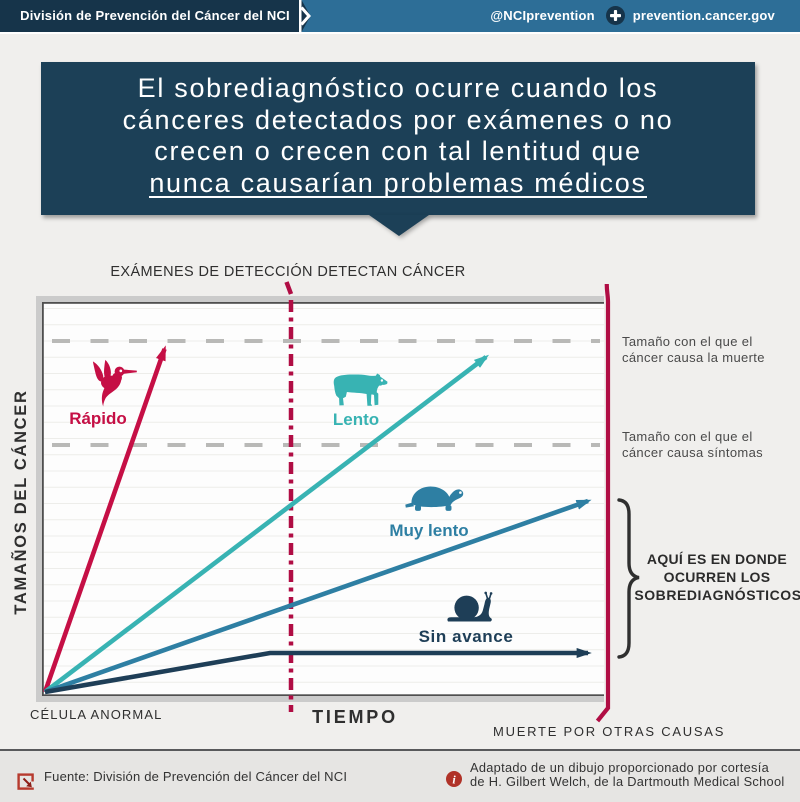 The image size is (800, 802). I want to click on svg-text: Muy lento, so click(428, 530).